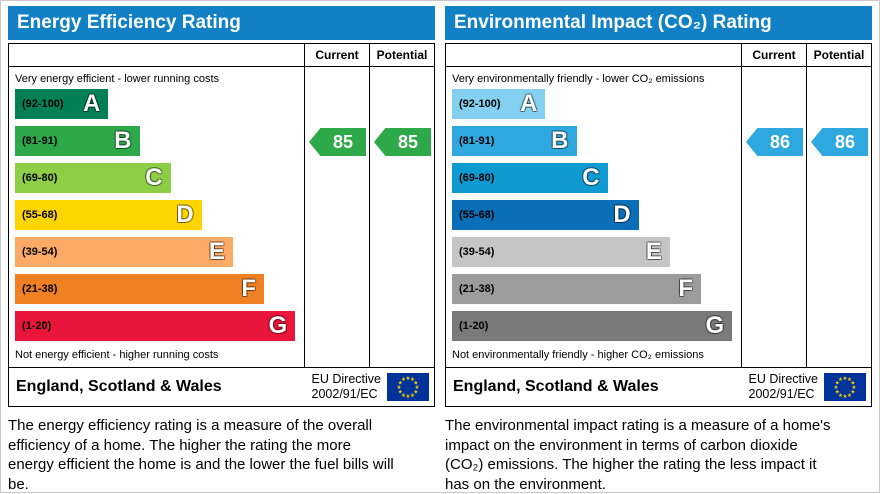 This screenshot has height=494, width=880. What do you see at coordinates (119, 386) in the screenshot?
I see `region-label: England, Scotland & Wales` at bounding box center [119, 386].